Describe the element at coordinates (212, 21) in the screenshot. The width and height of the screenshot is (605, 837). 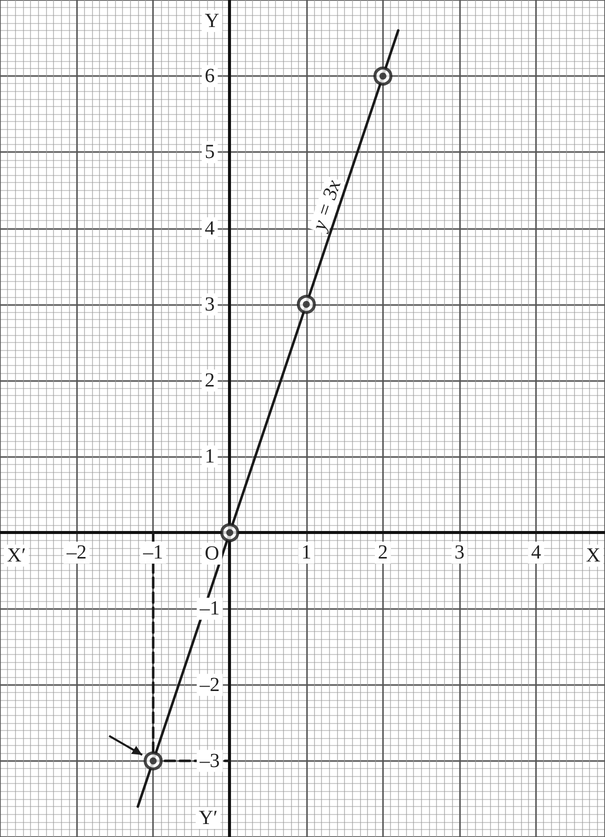
I see `y-axis-title: Y` at that location.